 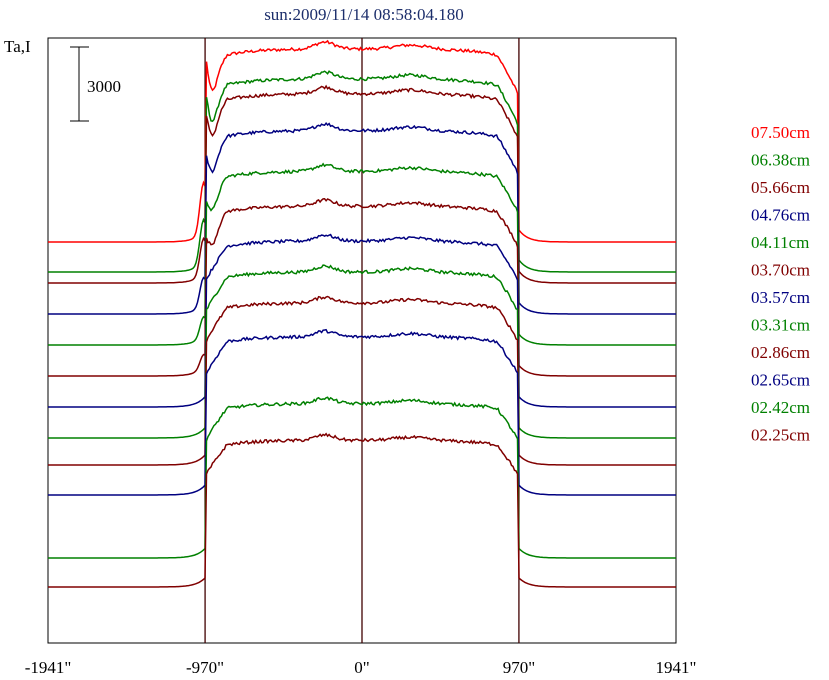 I want to click on legend-entry: 02.42cm, so click(x=780, y=407).